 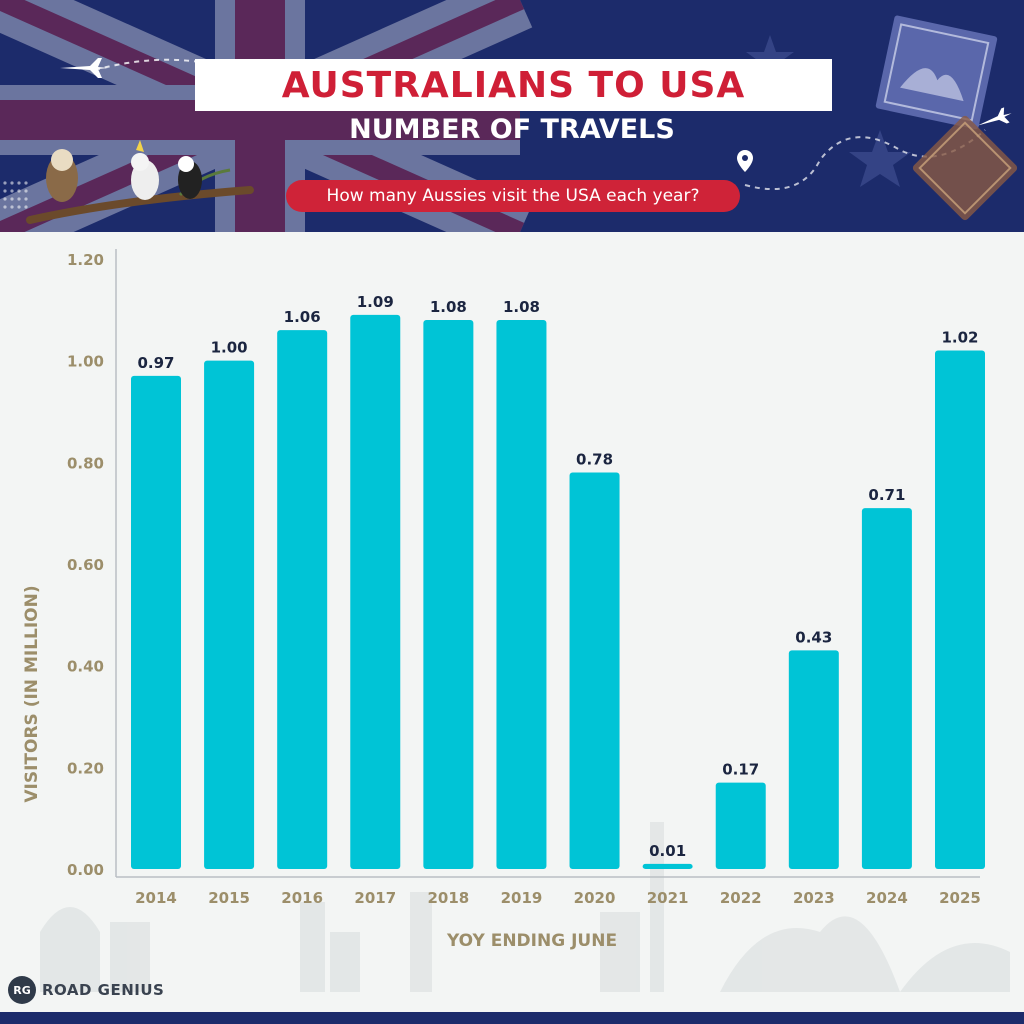 I want to click on value-label-2024: 0.71, so click(x=886, y=495).